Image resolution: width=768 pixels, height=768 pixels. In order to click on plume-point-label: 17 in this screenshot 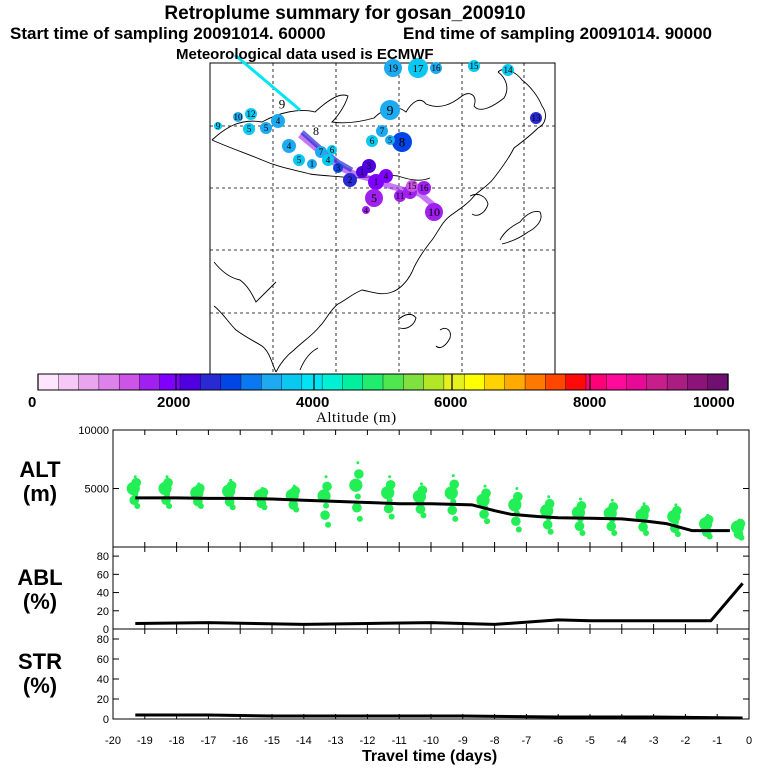, I will do `click(419, 69)`.